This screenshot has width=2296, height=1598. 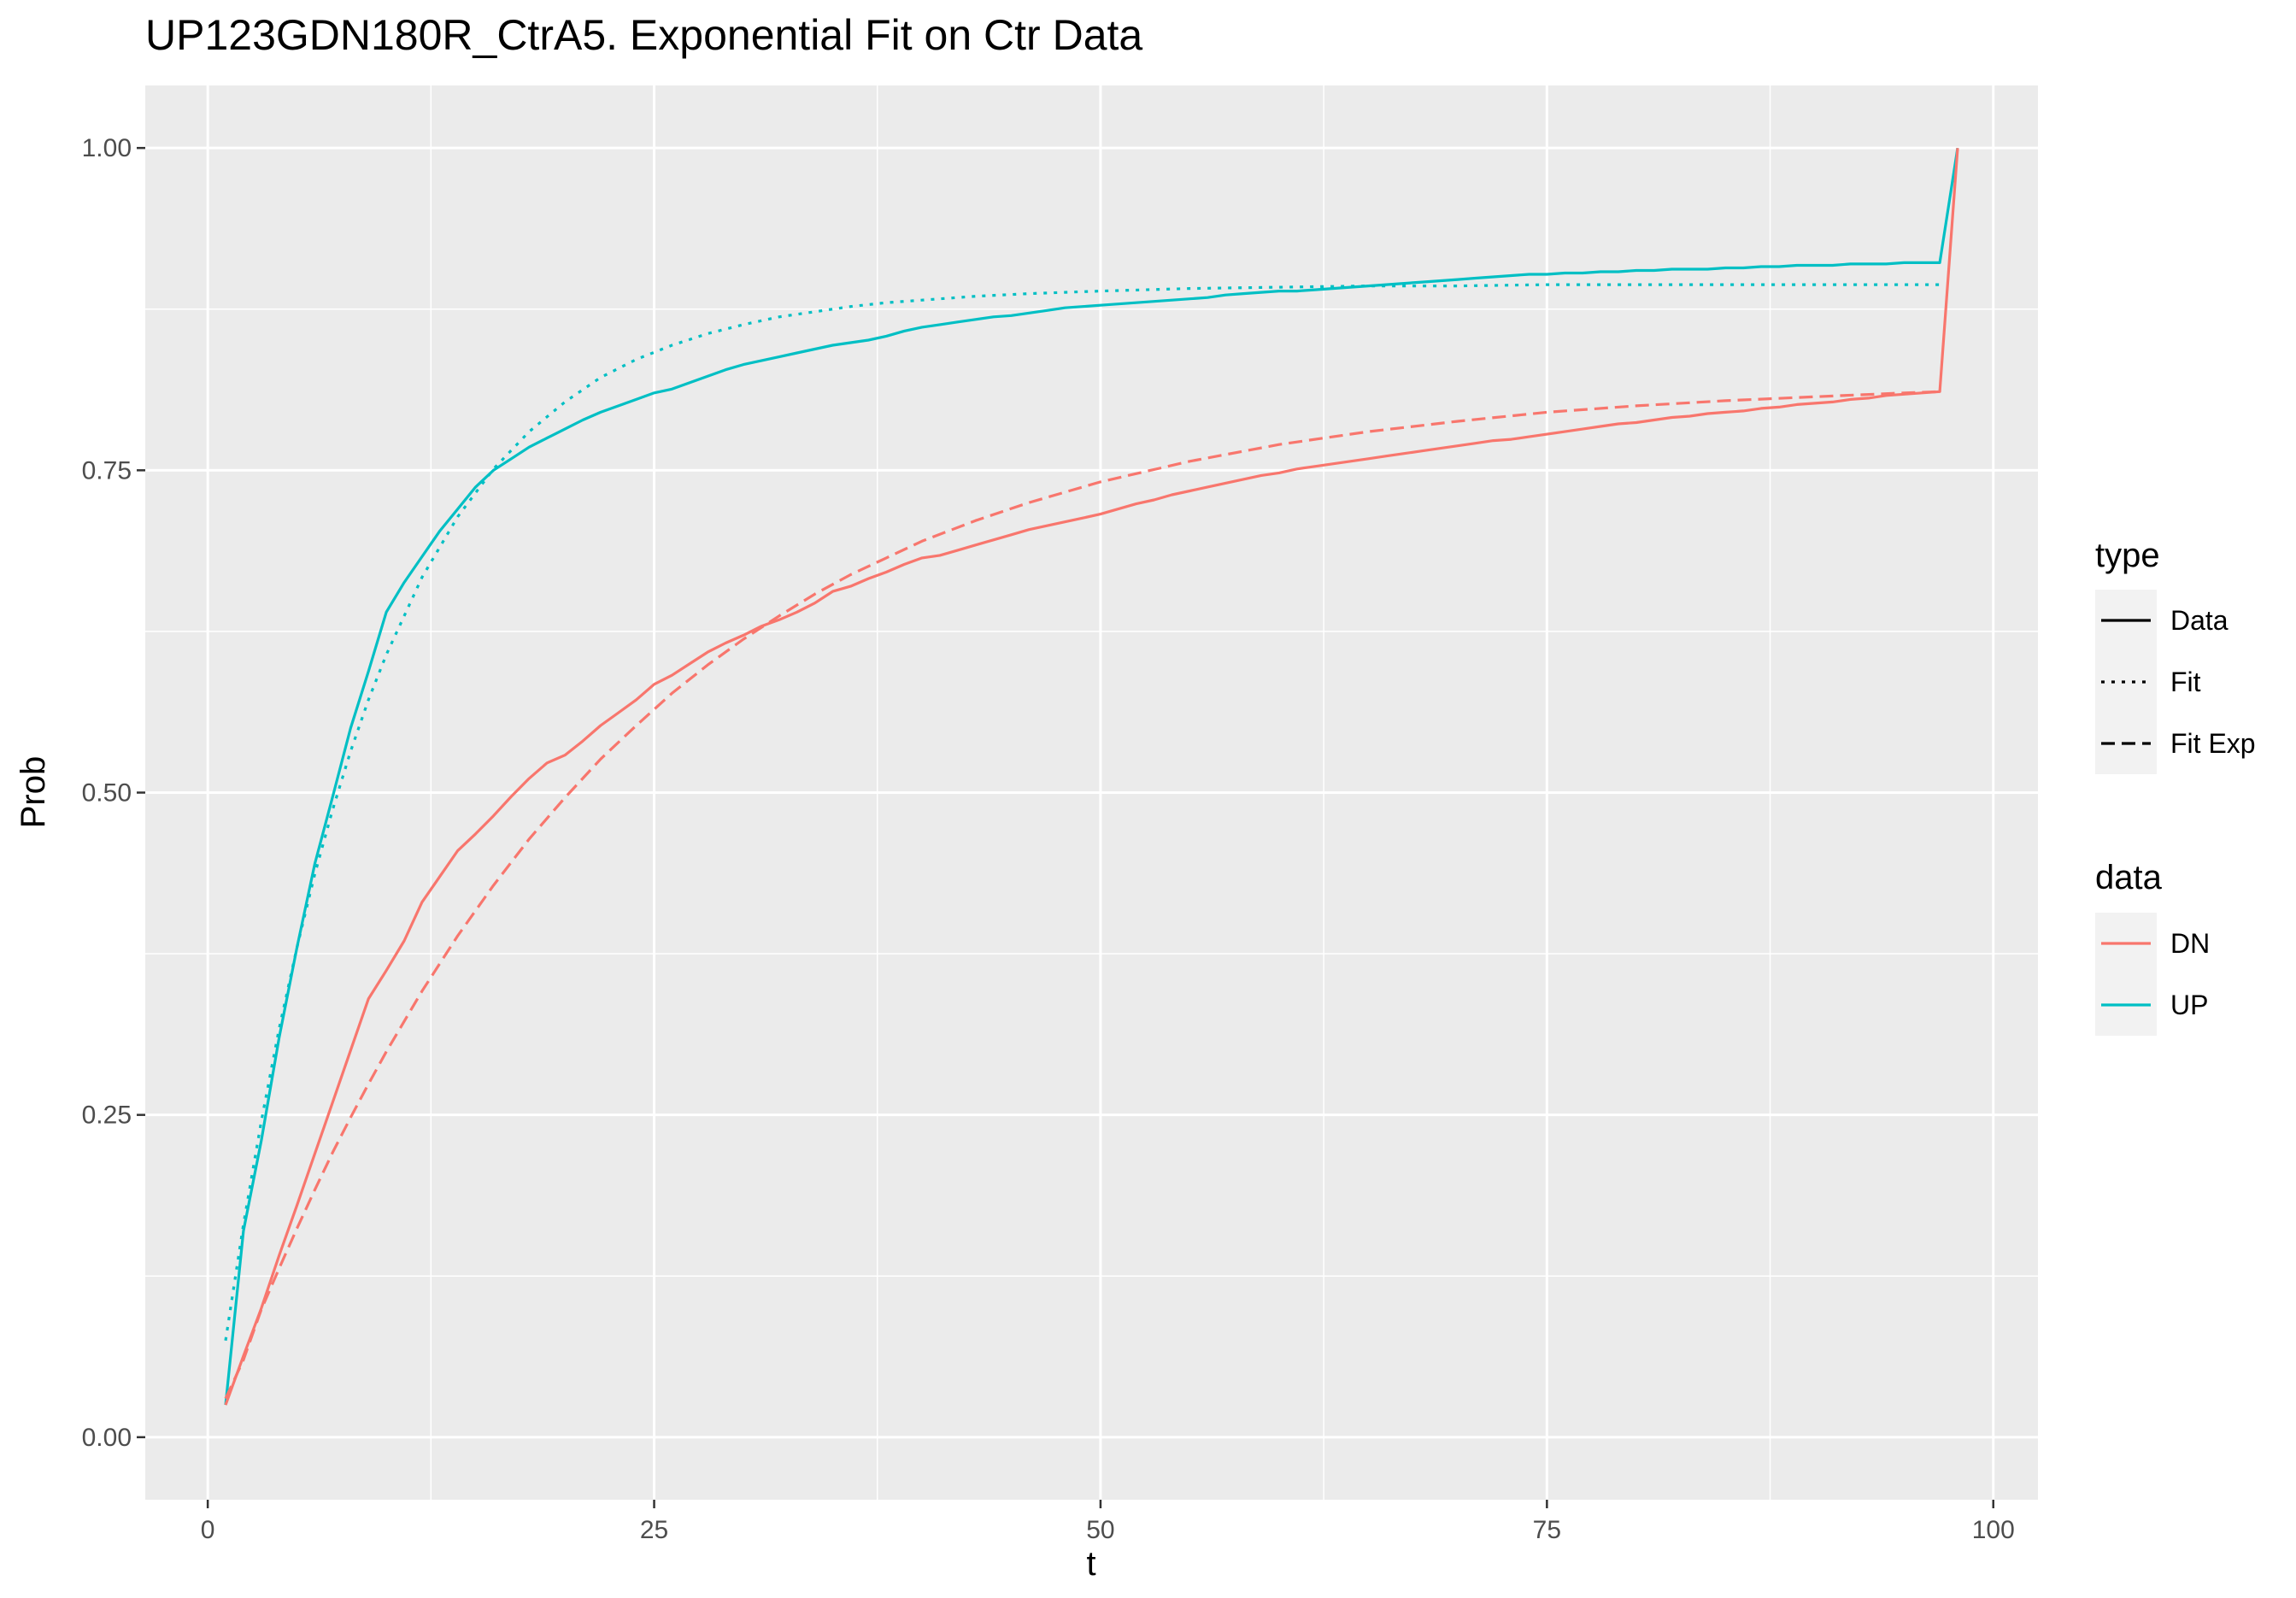 What do you see at coordinates (107, 1116) in the screenshot?
I see `y-tick-label: 0.25` at bounding box center [107, 1116].